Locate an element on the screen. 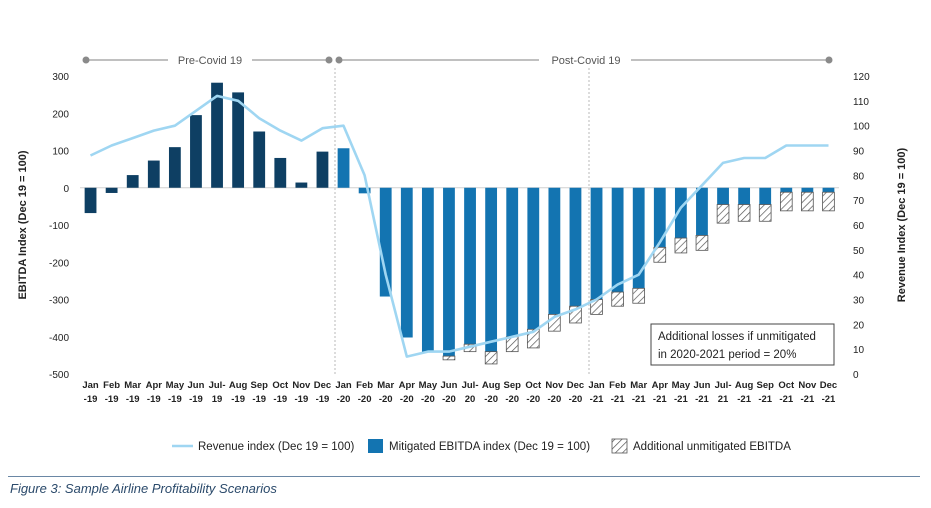 The height and width of the screenshot is (508, 931). pre-covid-label: Pre-Covid 19 is located at coordinates (210, 61).